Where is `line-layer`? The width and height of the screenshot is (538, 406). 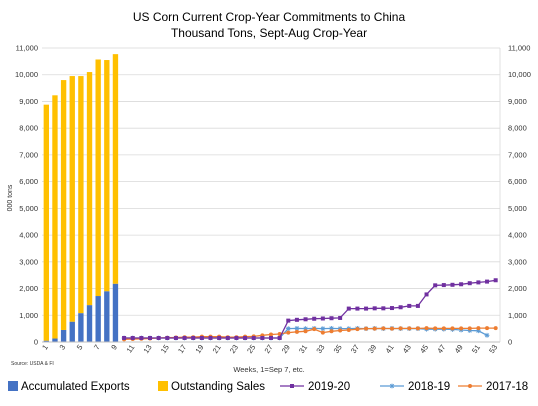
line-layer is located at coordinates (309, 310).